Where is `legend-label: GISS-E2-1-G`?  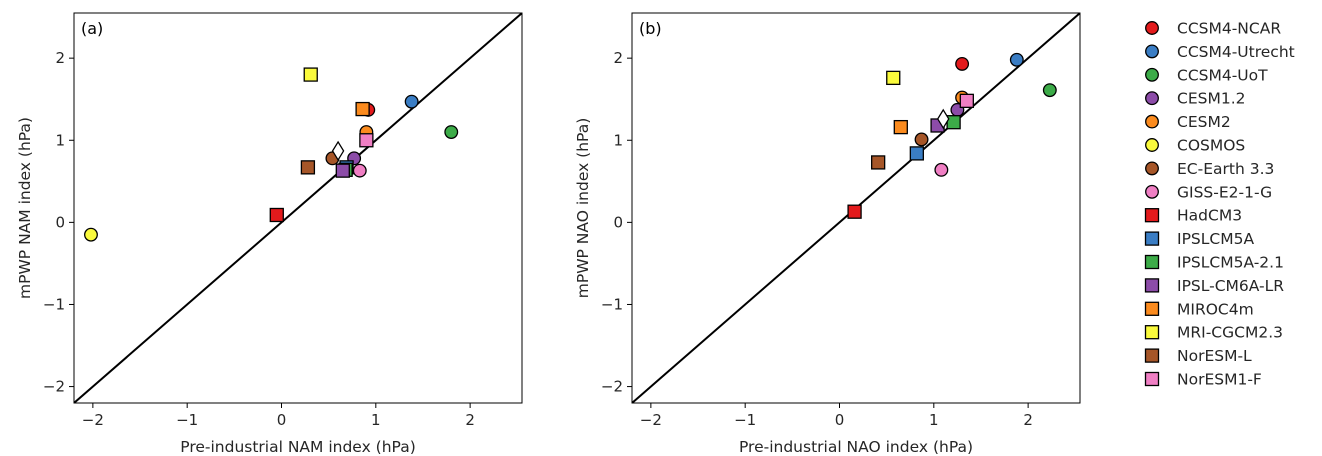
legend-label: GISS-E2-1-G is located at coordinates (1224, 192).